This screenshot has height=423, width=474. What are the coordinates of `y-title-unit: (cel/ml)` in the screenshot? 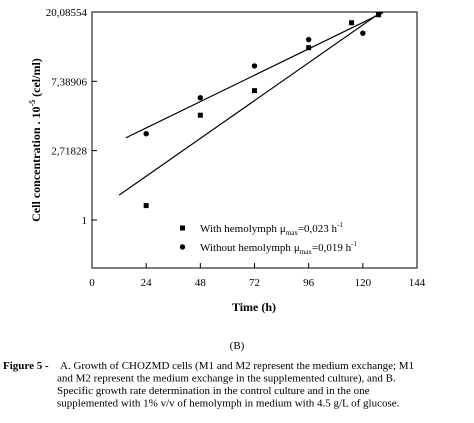 It's located at (36, 79).